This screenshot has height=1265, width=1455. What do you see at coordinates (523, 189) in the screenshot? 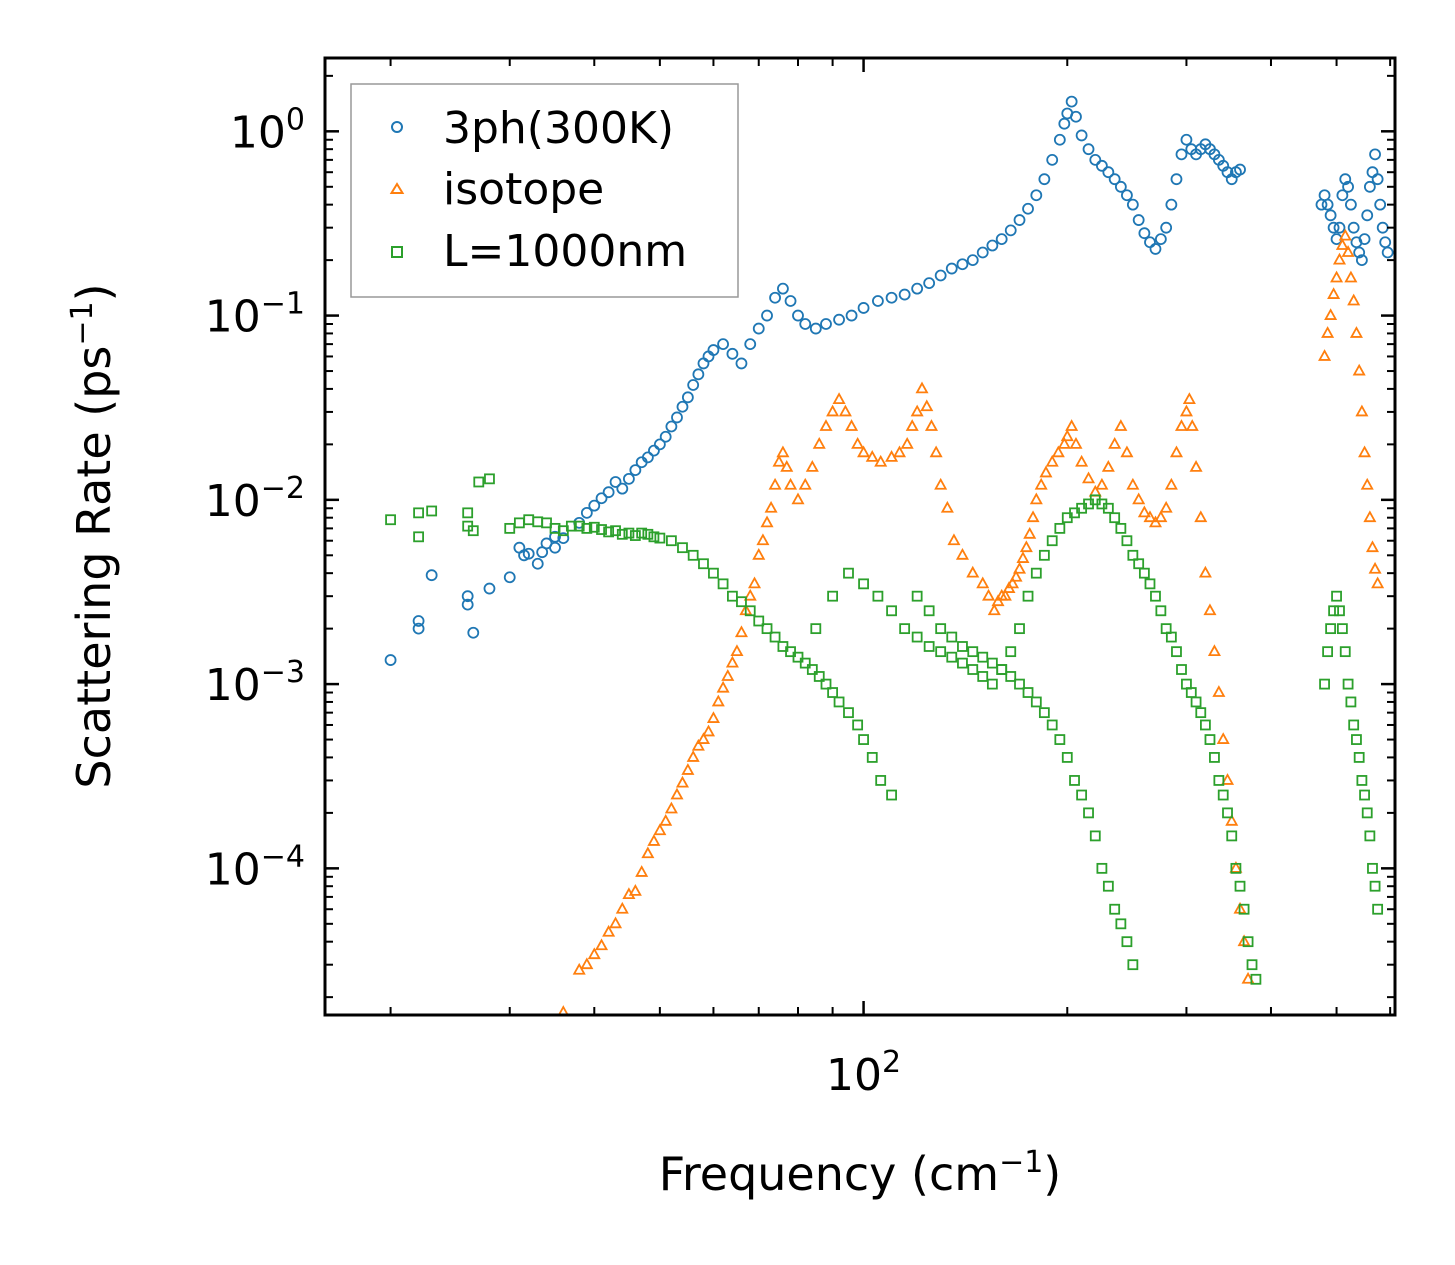
I see `legend-label-isotope: isotope` at bounding box center [523, 189].